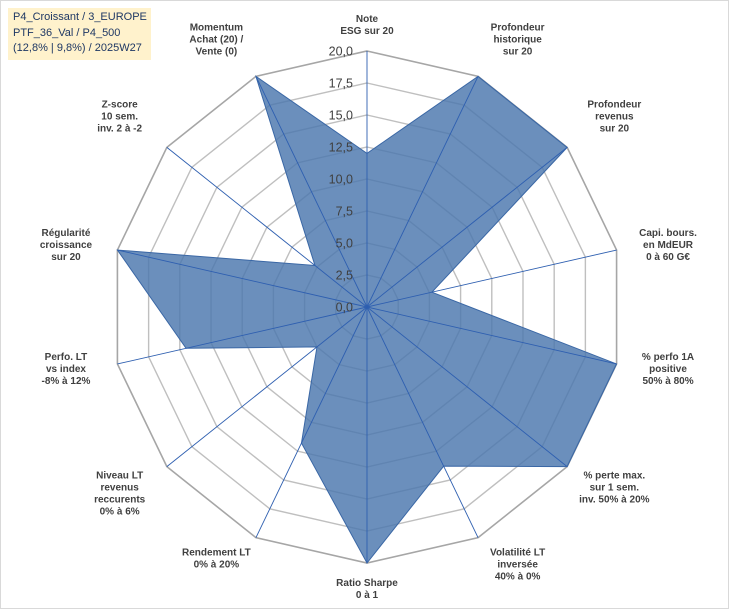  What do you see at coordinates (80, 17) in the screenshot?
I see `info-line-1: P4_Croissant / 3_EUROPE` at bounding box center [80, 17].